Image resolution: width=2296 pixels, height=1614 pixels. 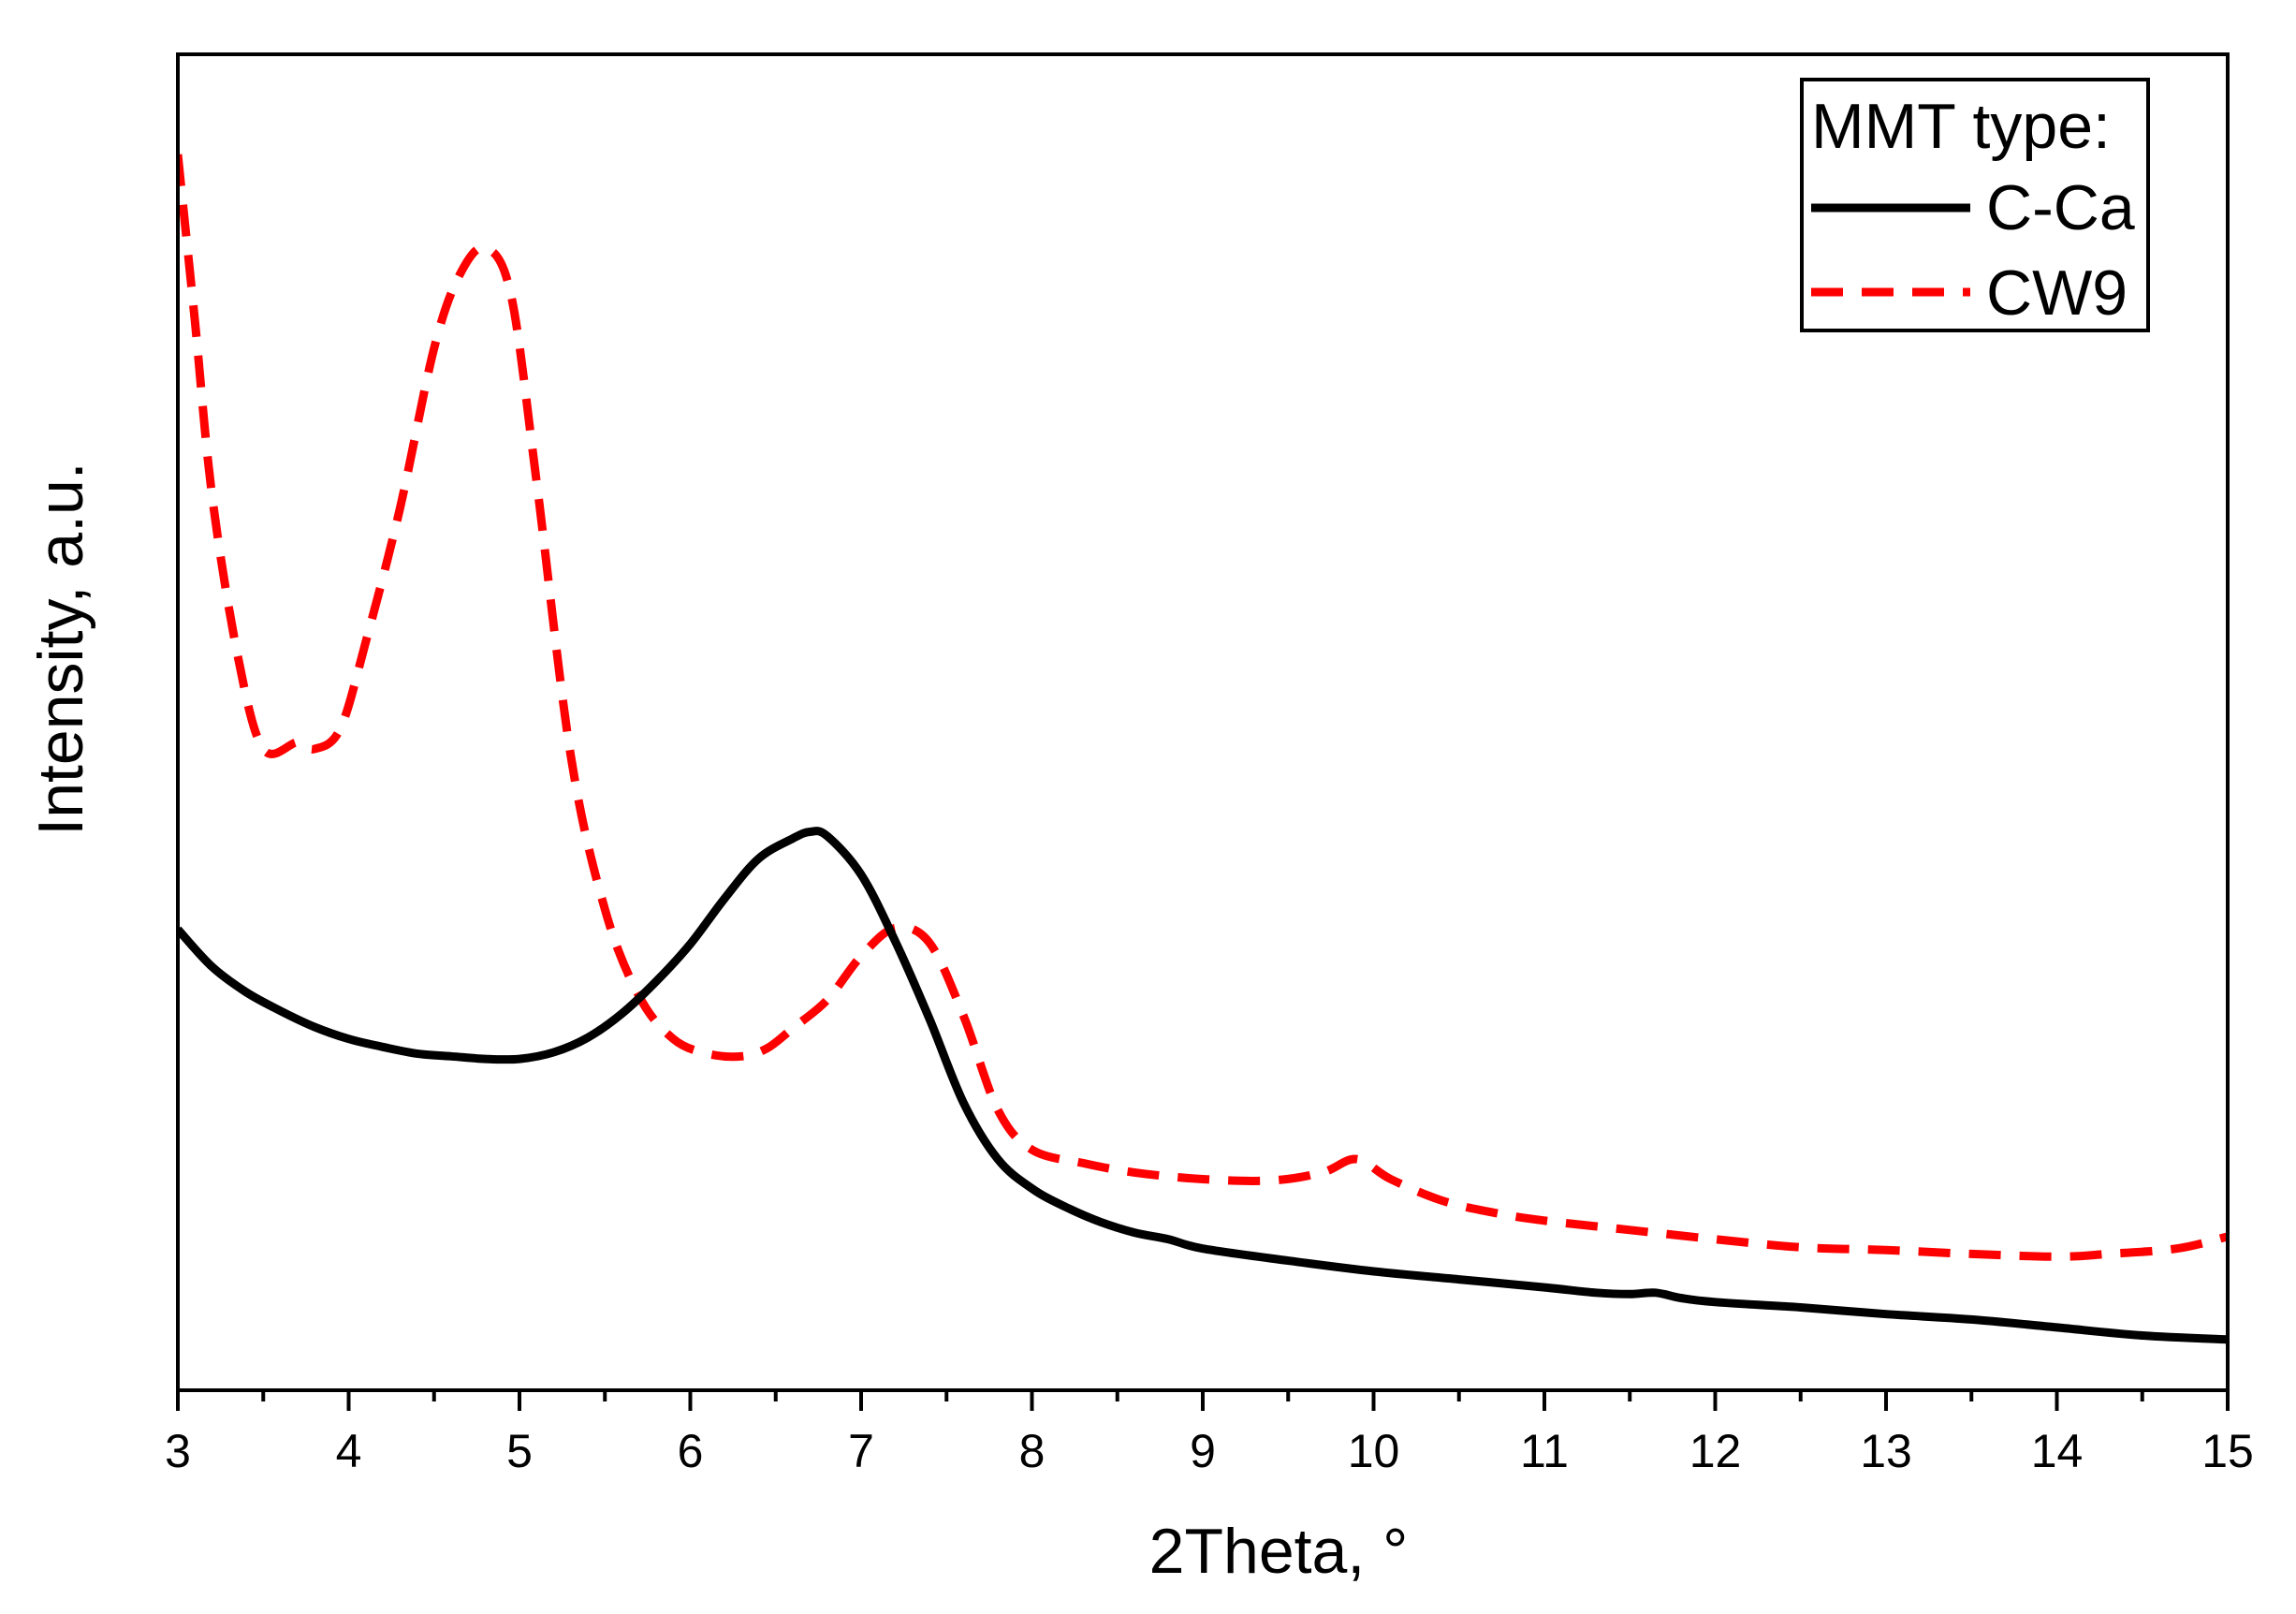 What do you see at coordinates (1203, 1451) in the screenshot?
I see `x-tick-label: 9` at bounding box center [1203, 1451].